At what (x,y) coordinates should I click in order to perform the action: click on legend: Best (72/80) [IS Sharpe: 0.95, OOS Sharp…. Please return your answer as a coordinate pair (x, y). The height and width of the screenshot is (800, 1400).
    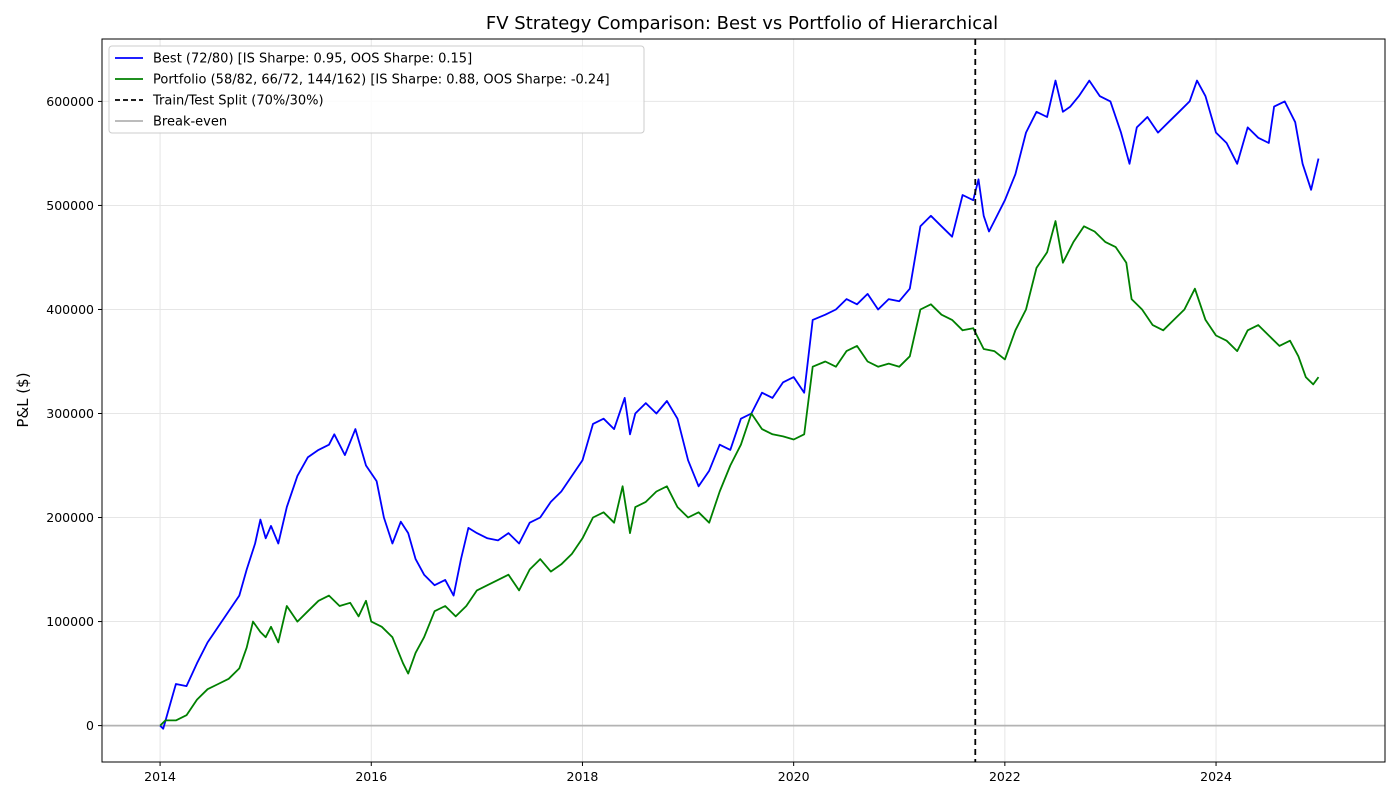
    Looking at the image, I should click on (376, 89).